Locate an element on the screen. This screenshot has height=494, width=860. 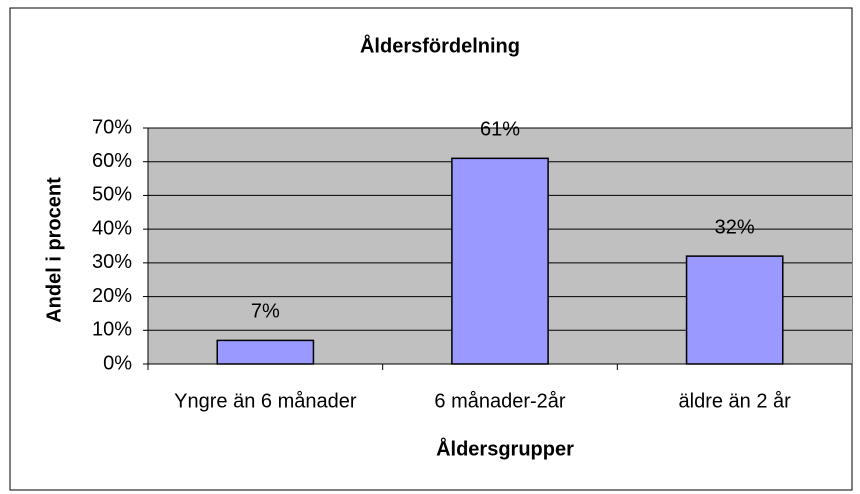
data-label: 32% is located at coordinates (735, 227).